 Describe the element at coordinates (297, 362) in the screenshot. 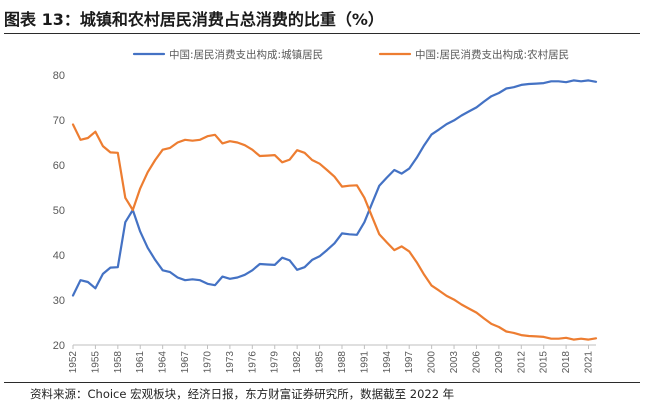

I see `x-tick-label: 1982` at that location.